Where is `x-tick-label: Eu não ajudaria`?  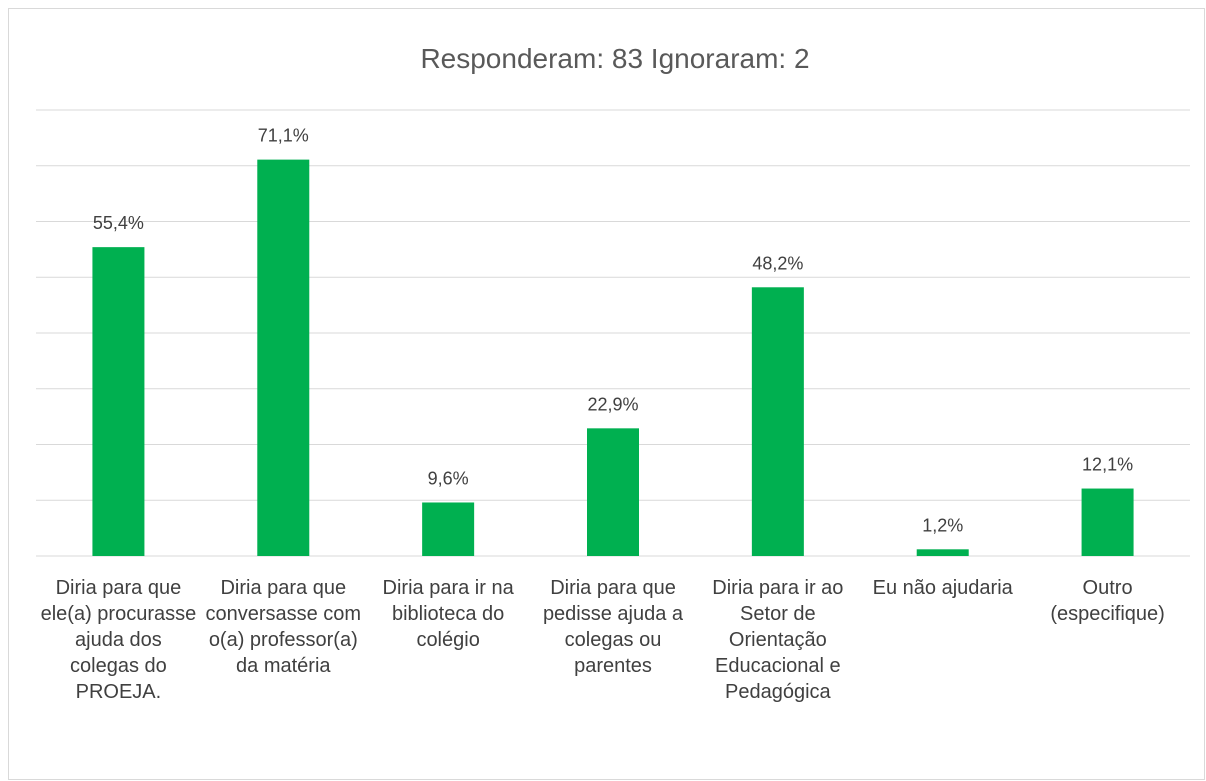 x-tick-label: Eu não ajudaria is located at coordinates (943, 588).